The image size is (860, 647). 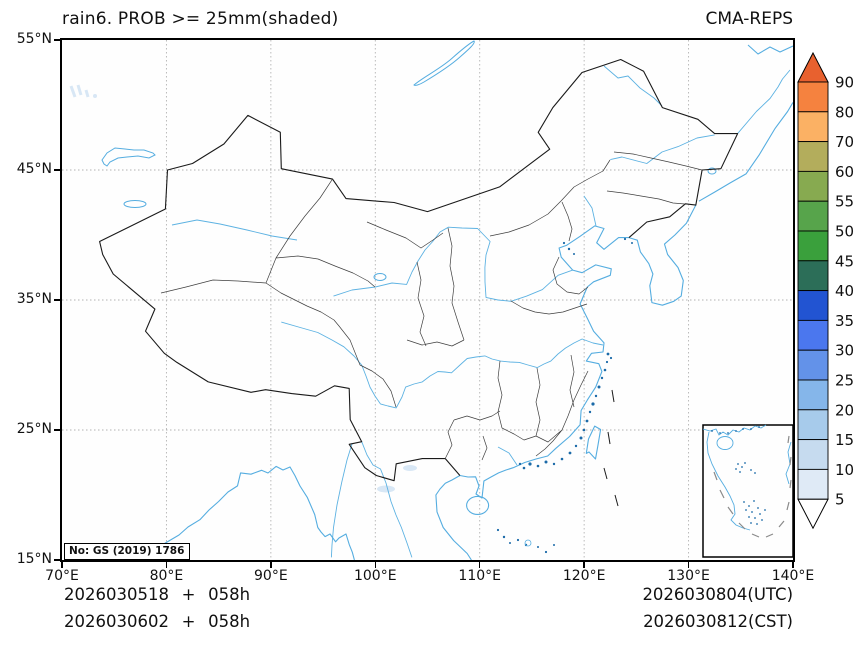 What do you see at coordinates (507, 456) in the screenshot?
I see `pearl-river` at bounding box center [507, 456].